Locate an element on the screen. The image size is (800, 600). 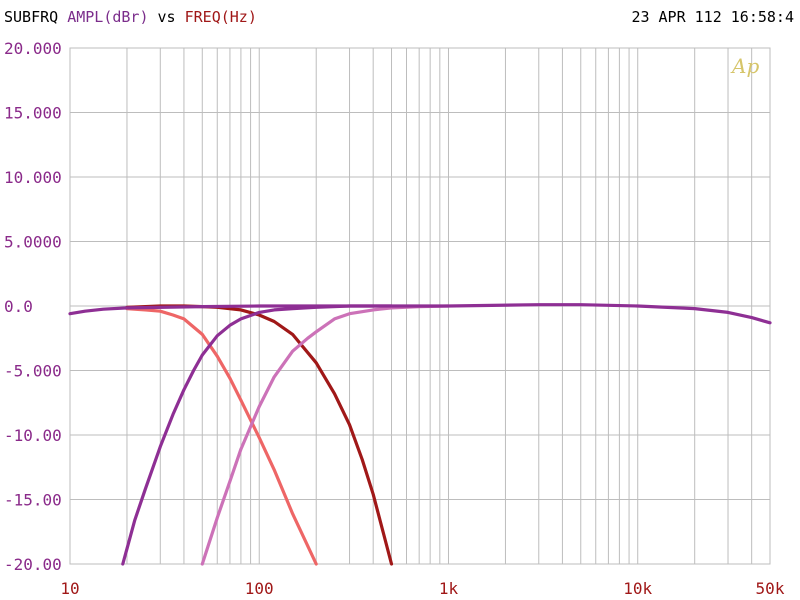
x-tick-label: 10k is located at coordinates (637, 588).